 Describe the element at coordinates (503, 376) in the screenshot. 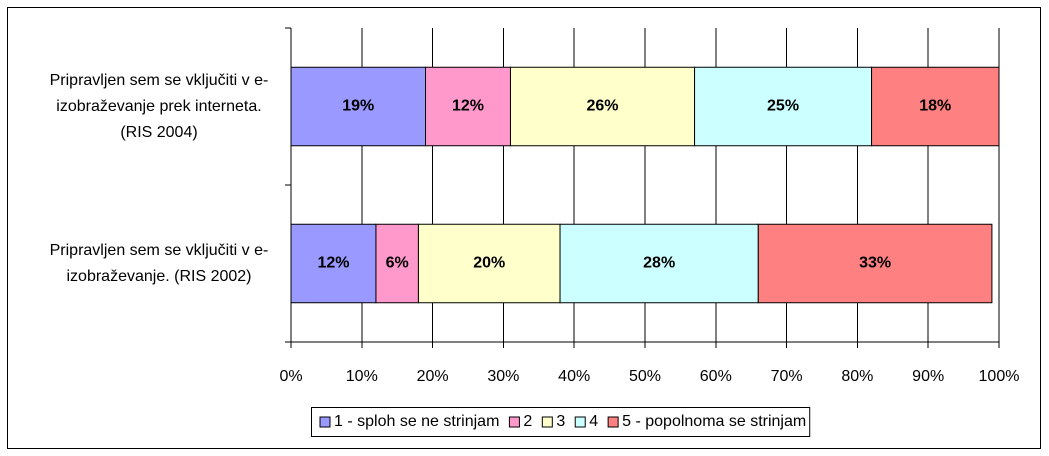

I see `x-tick-label: 30%` at that location.